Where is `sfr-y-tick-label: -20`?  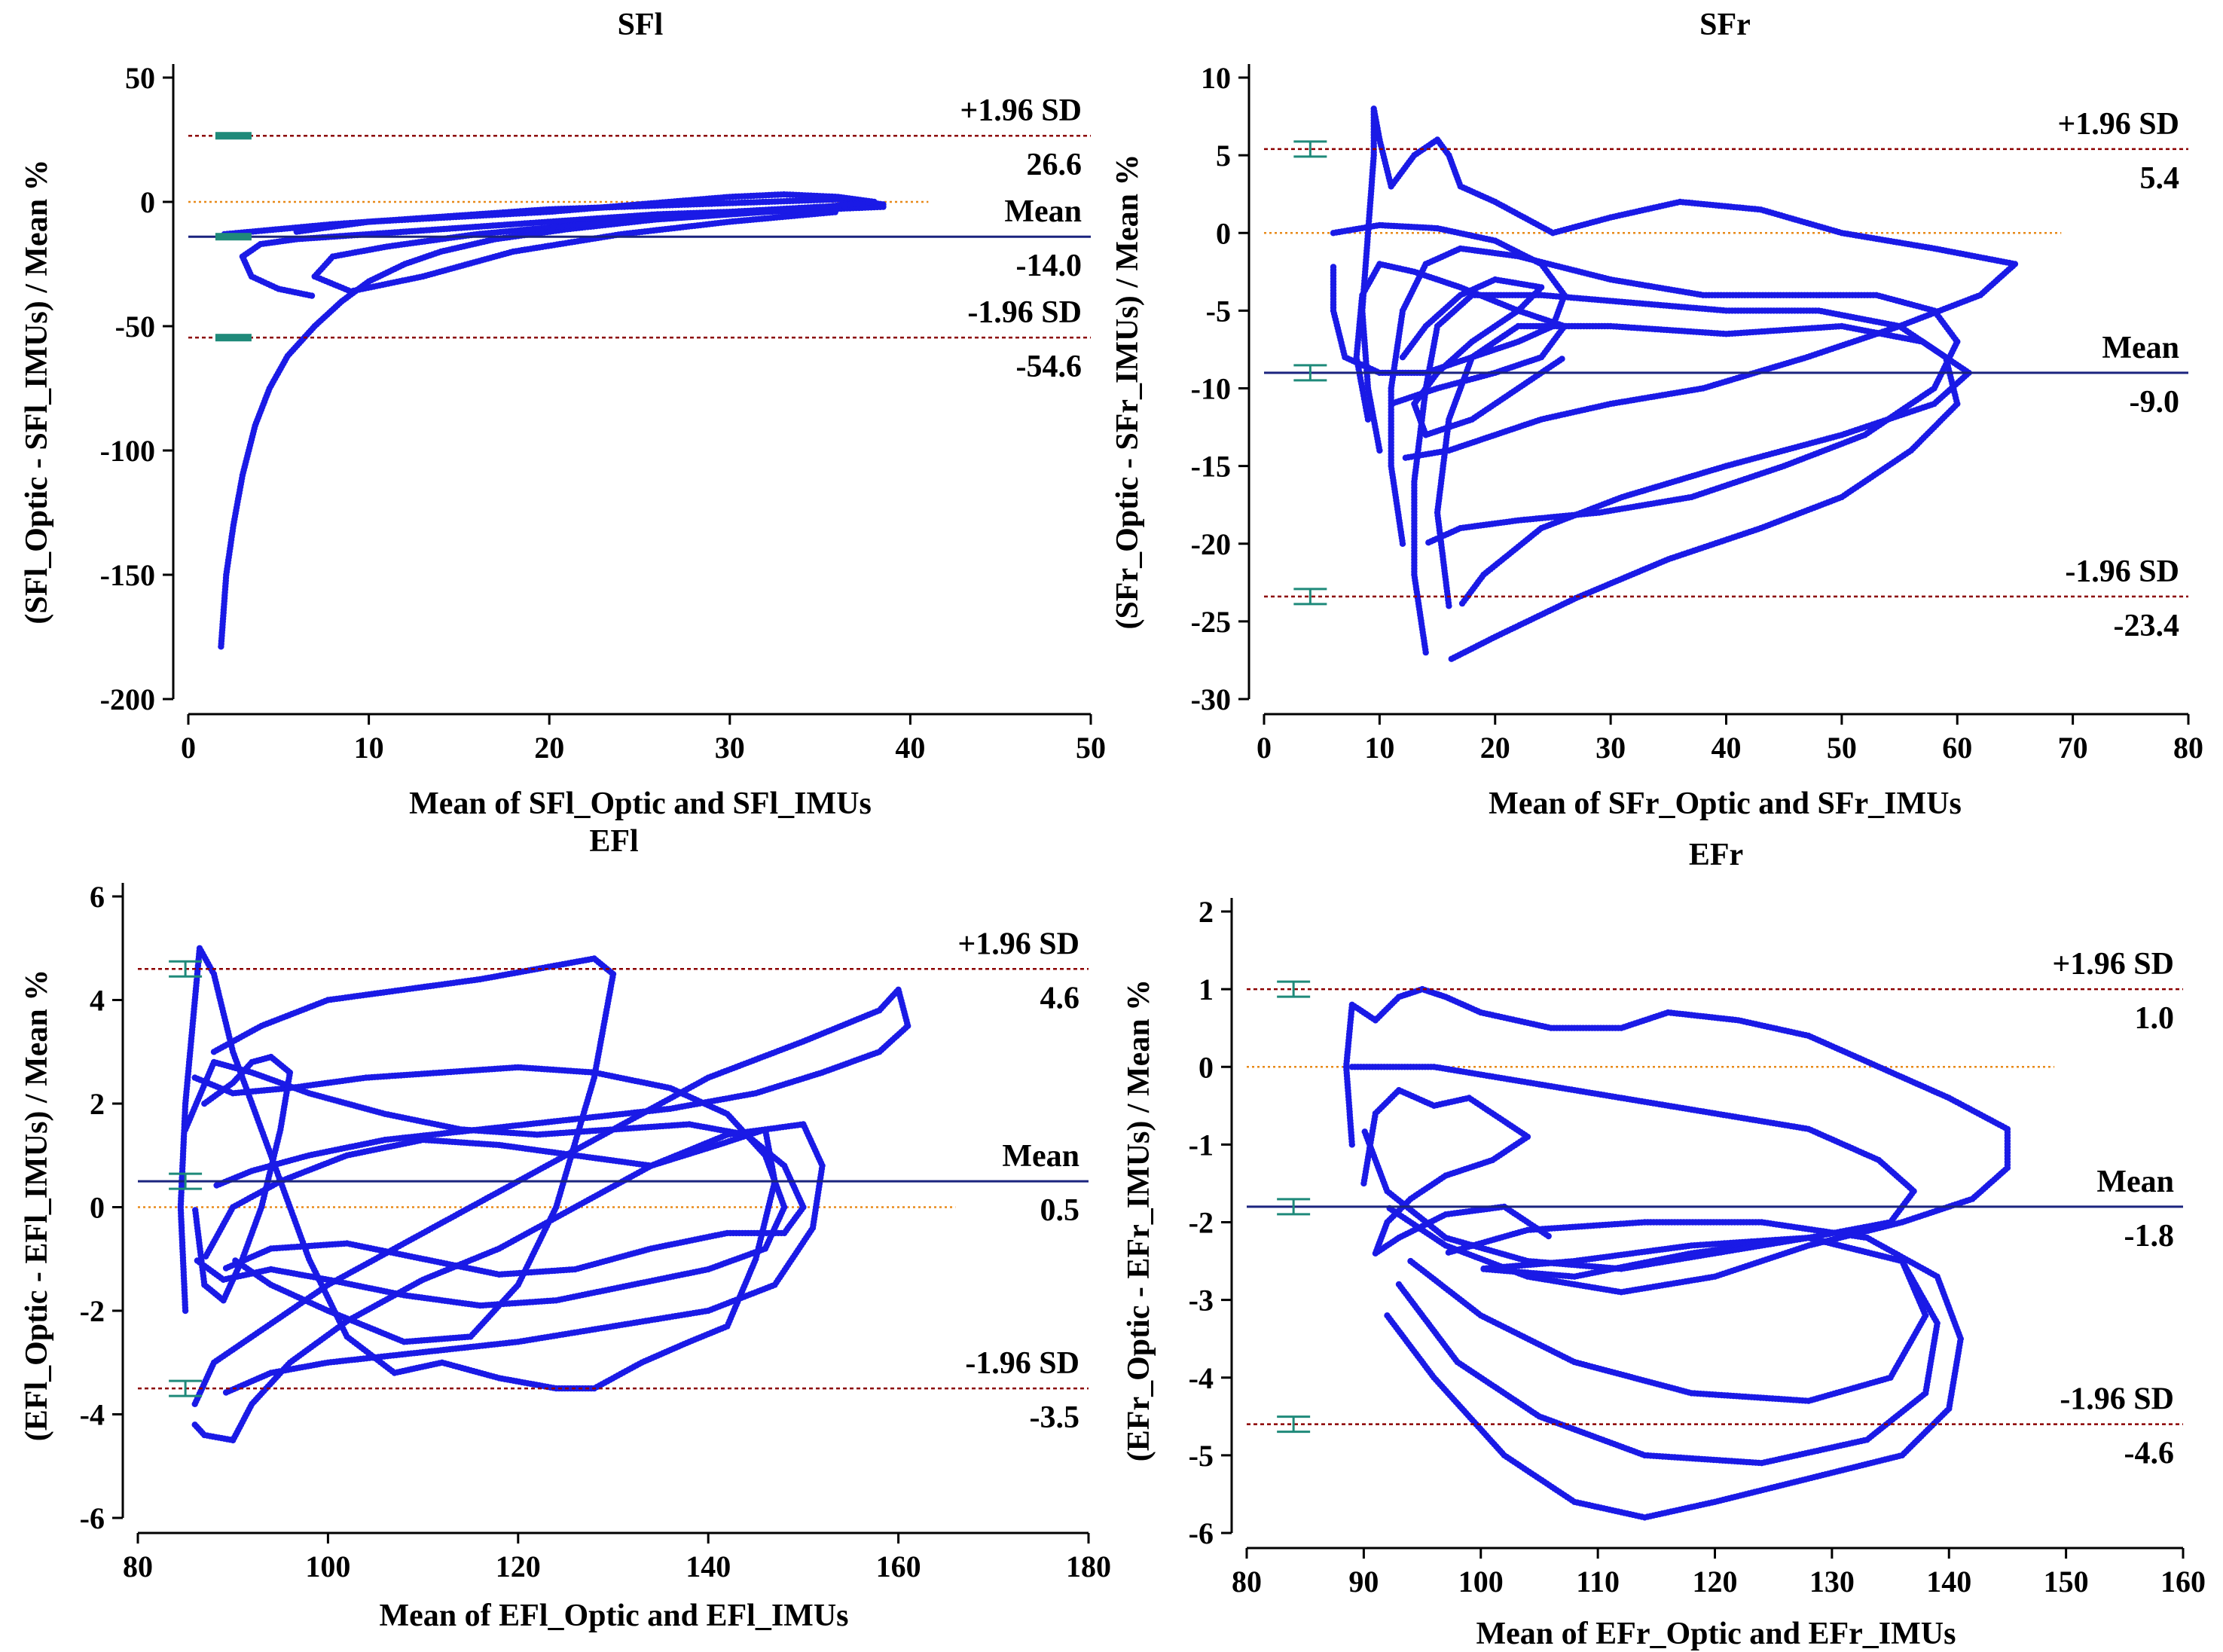
sfr-y-tick-label: -20 is located at coordinates (1211, 544).